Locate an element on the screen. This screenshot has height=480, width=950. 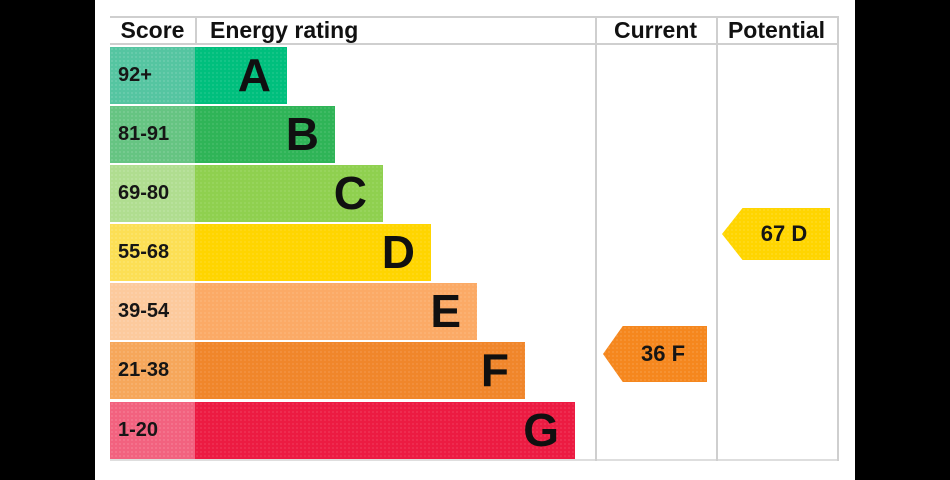
score-range-d: 55-68 is located at coordinates (152, 252).